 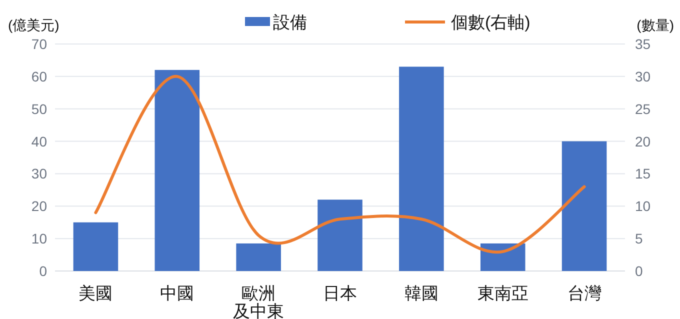 I want to click on y2-tick-label: 0, so click(x=639, y=271).